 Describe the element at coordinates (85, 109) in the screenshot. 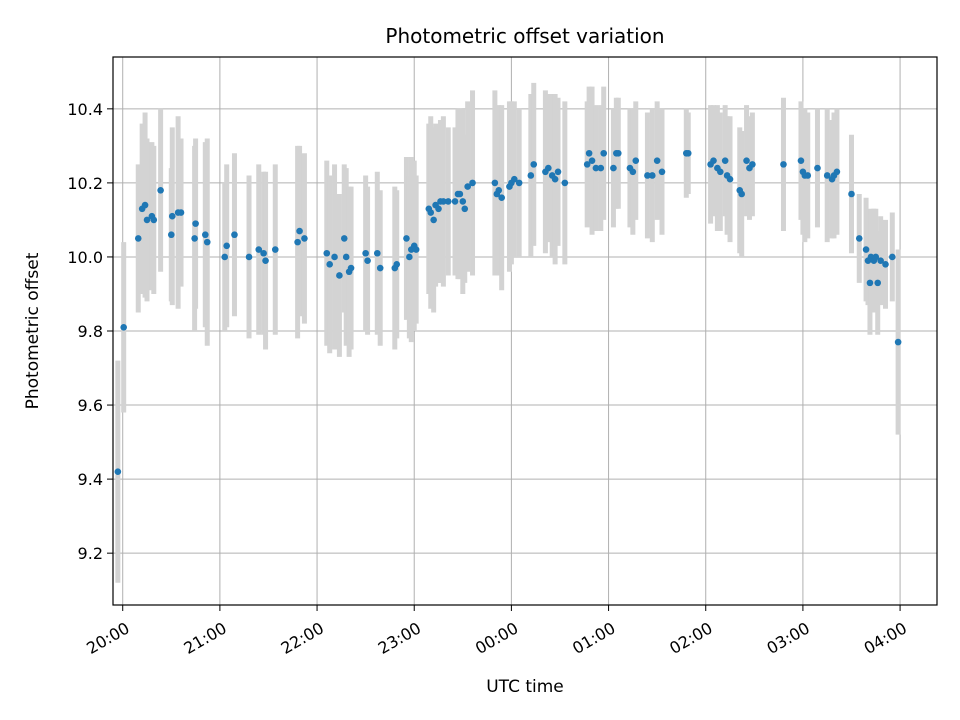

I see `y-tick-label: 10.4` at that location.